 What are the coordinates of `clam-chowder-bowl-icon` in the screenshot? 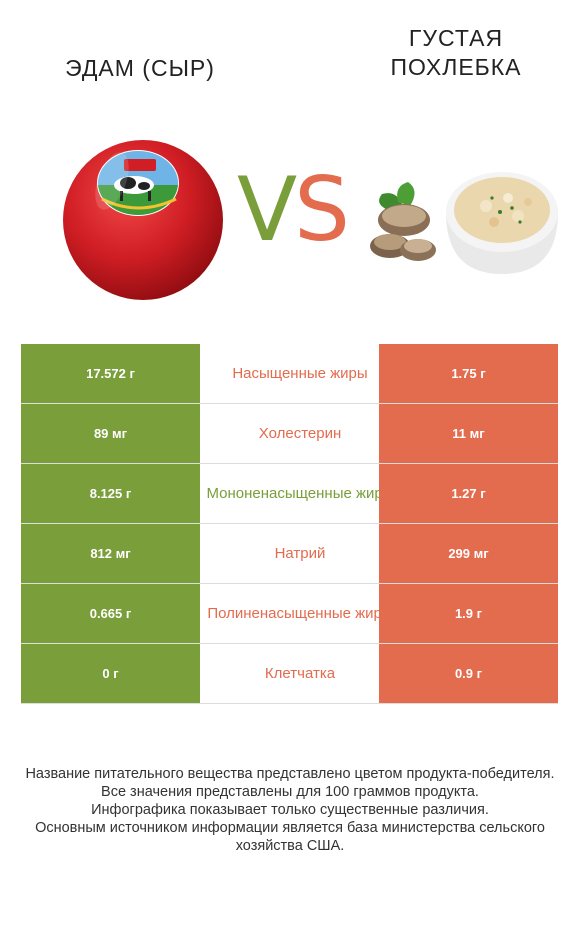 It's located at (464, 223).